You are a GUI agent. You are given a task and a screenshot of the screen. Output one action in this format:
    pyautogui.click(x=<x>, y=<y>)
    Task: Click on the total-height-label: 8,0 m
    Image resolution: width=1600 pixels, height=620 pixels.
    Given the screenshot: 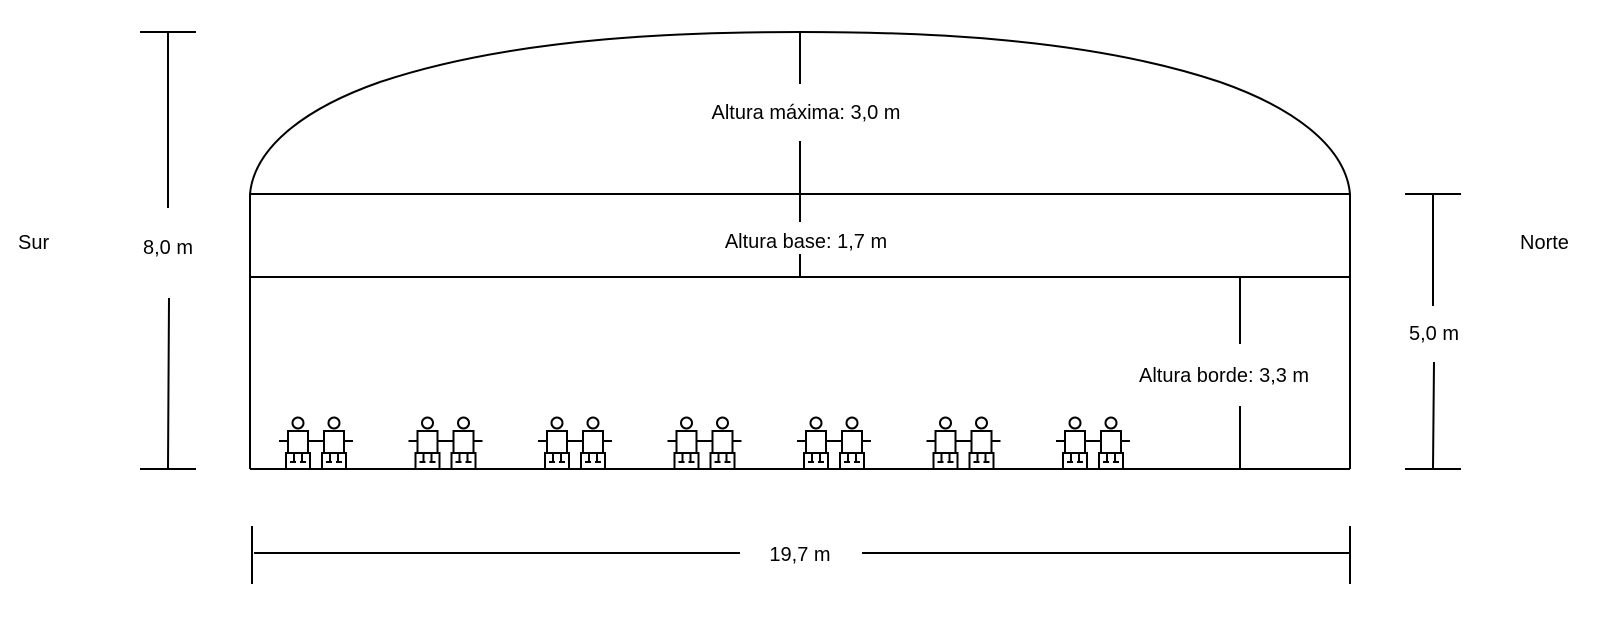 What is the action you would take?
    pyautogui.click(x=168, y=248)
    